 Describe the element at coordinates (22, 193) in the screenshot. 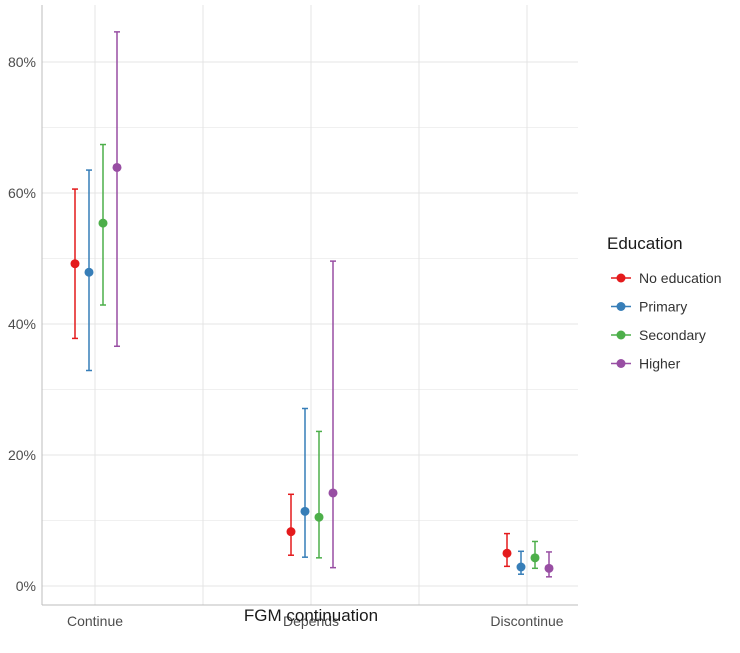

I see `y-tick-label: 60%` at that location.